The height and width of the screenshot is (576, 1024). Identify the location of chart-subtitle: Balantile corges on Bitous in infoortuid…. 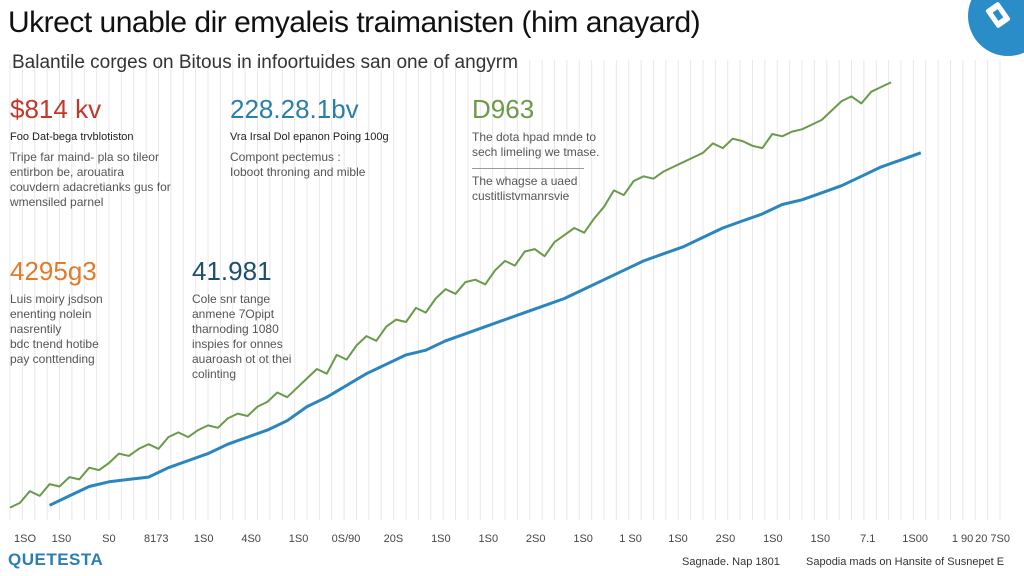
(265, 62).